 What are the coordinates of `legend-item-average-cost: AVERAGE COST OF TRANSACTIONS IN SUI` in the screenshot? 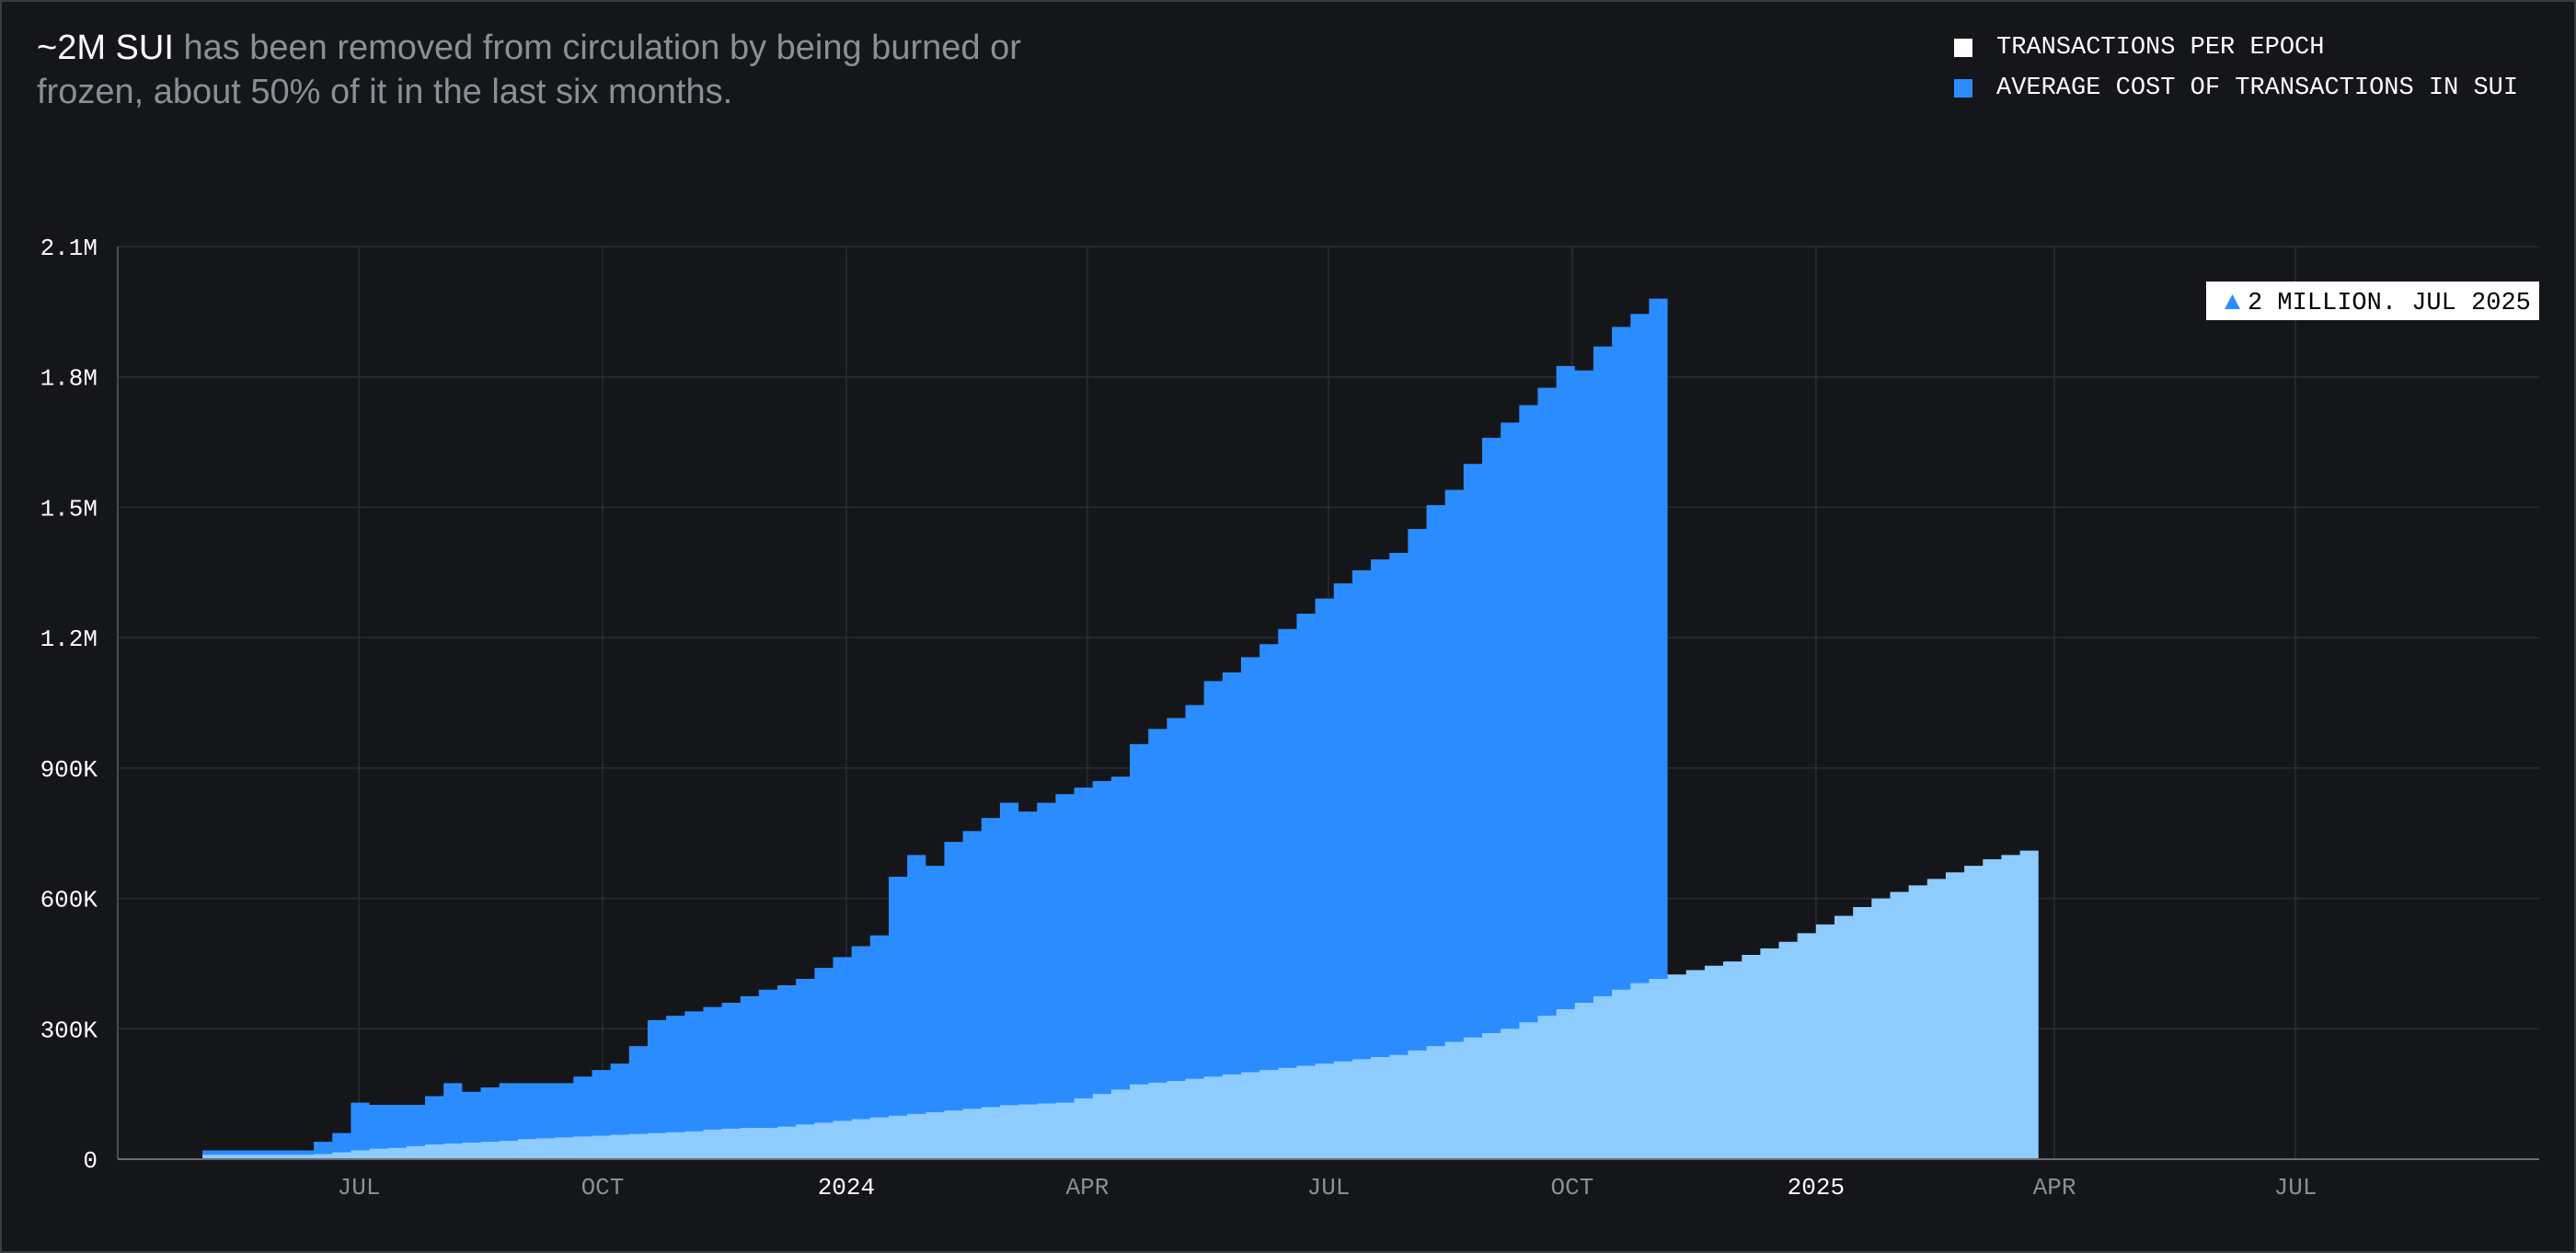 It's located at (2236, 89).